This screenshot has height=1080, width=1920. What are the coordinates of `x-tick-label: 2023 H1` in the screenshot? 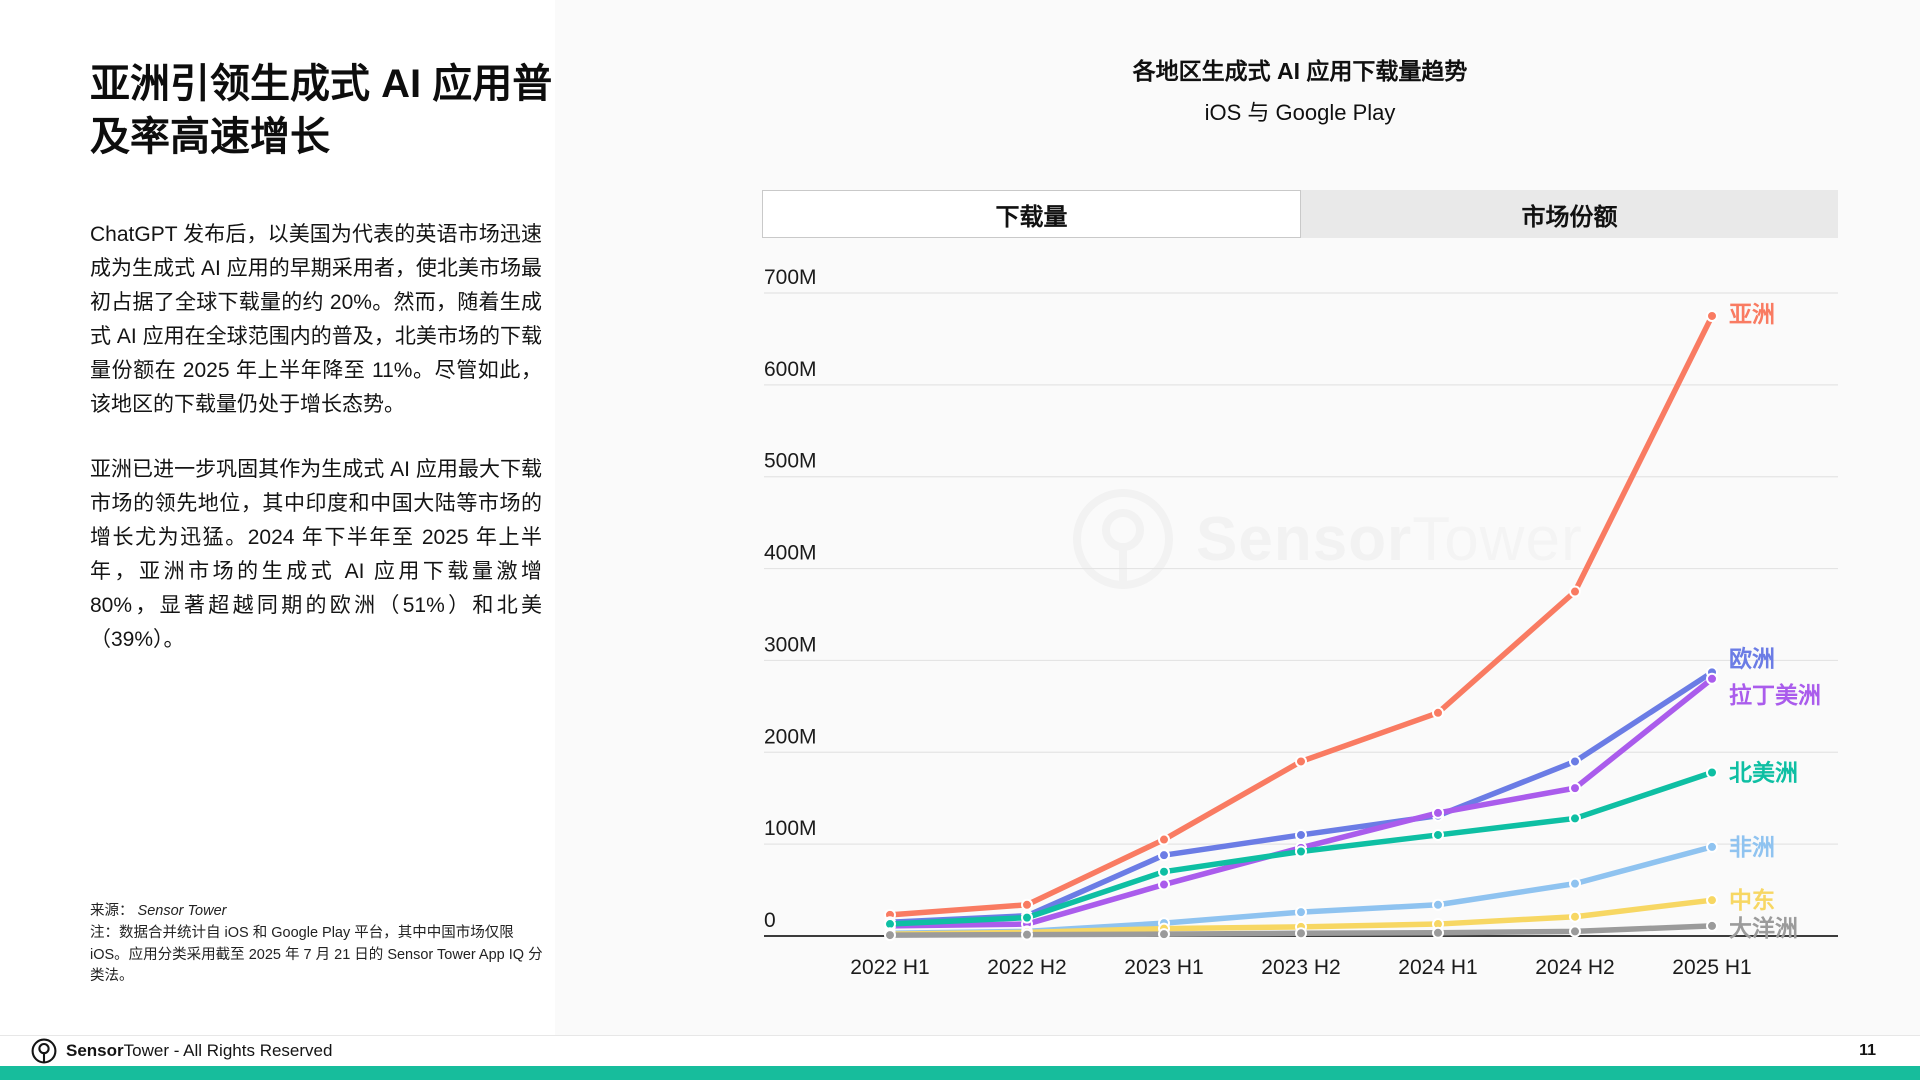 It's located at (1163, 967).